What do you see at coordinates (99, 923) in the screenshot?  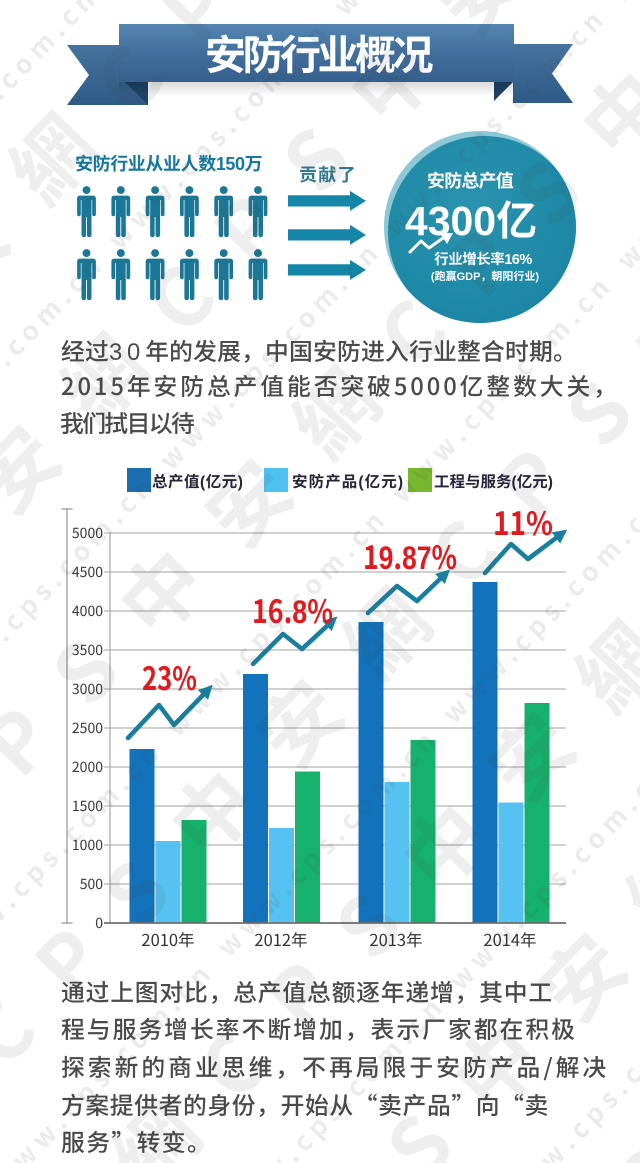 I see `svg-text: 0` at bounding box center [99, 923].